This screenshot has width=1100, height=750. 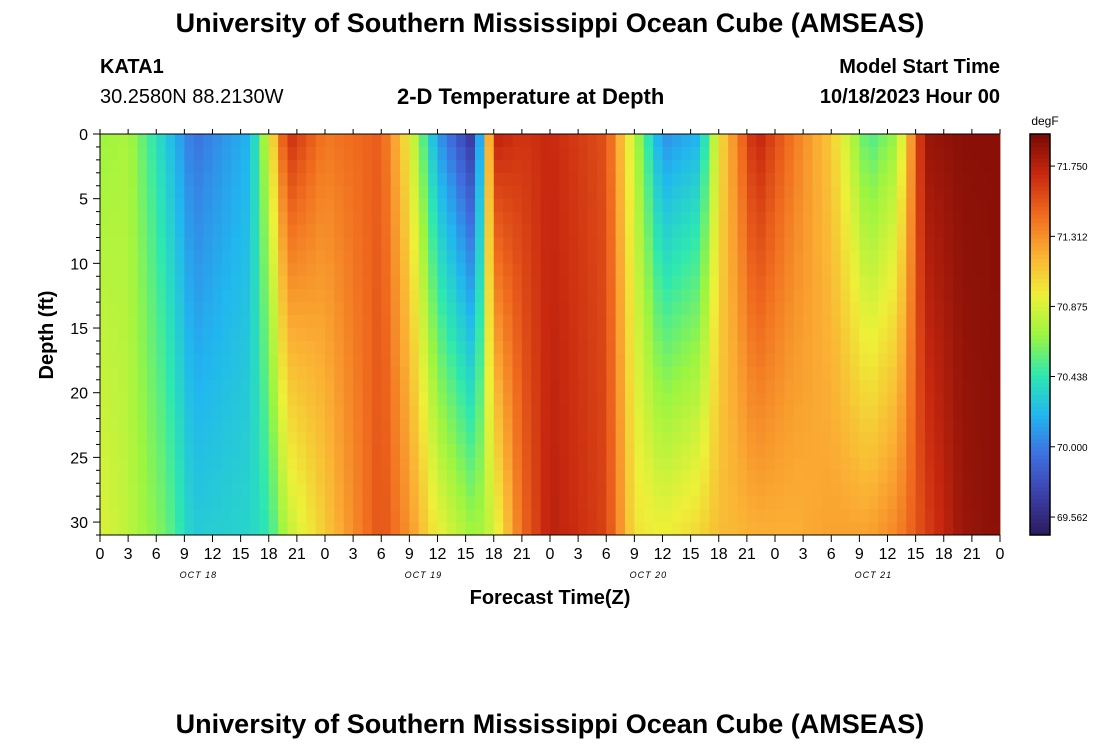 What do you see at coordinates (1040, 409) in the screenshot?
I see `colorbar-swatch` at bounding box center [1040, 409].